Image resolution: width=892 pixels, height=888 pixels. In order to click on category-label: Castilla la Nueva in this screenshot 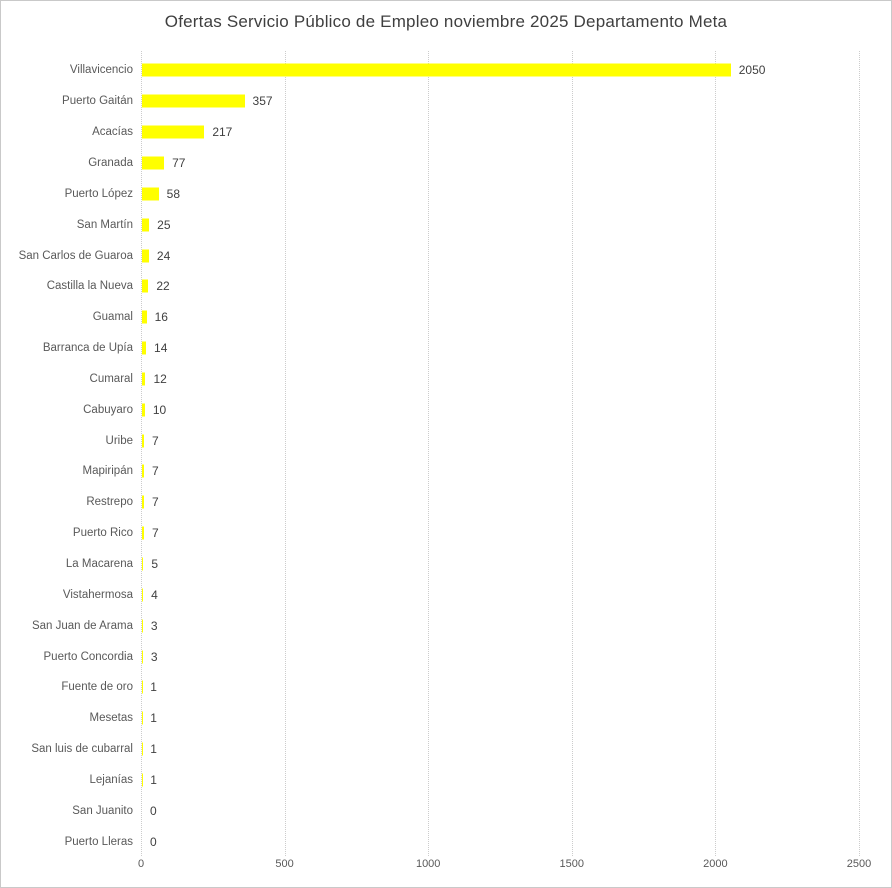, I will do `click(89, 286)`.